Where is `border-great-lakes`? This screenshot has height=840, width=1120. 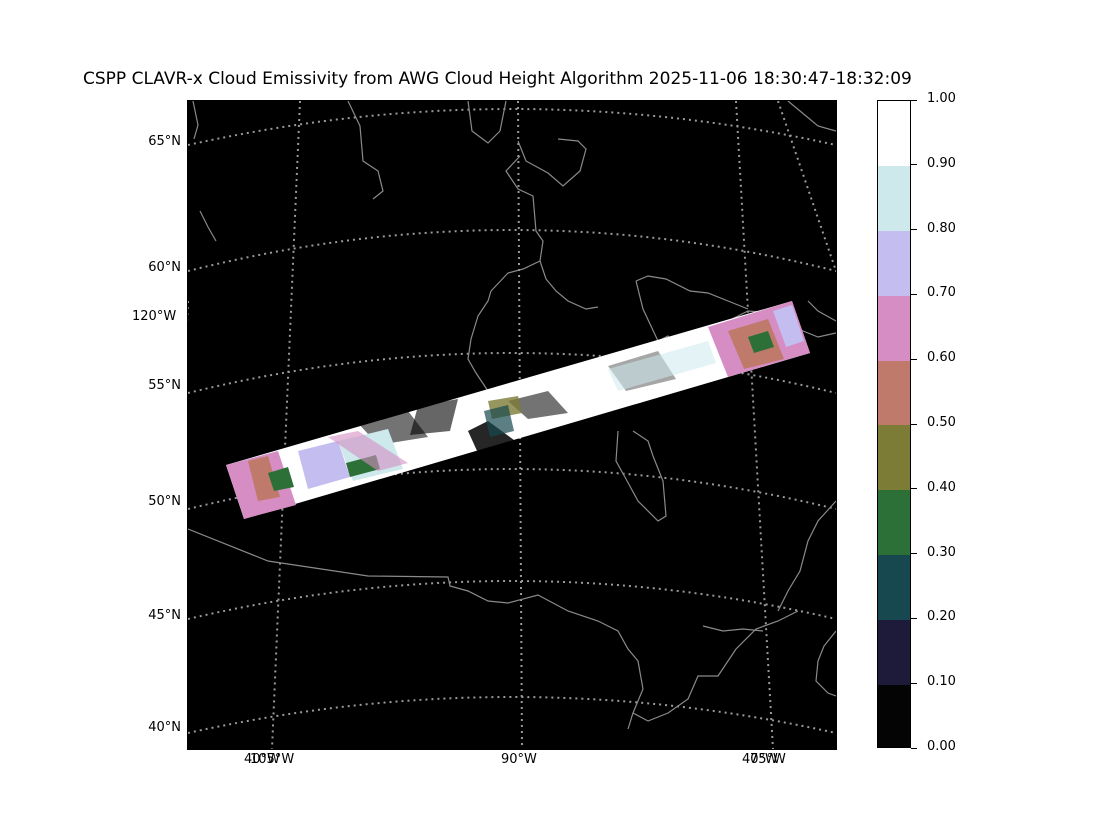 border-great-lakes is located at coordinates (715, 666).